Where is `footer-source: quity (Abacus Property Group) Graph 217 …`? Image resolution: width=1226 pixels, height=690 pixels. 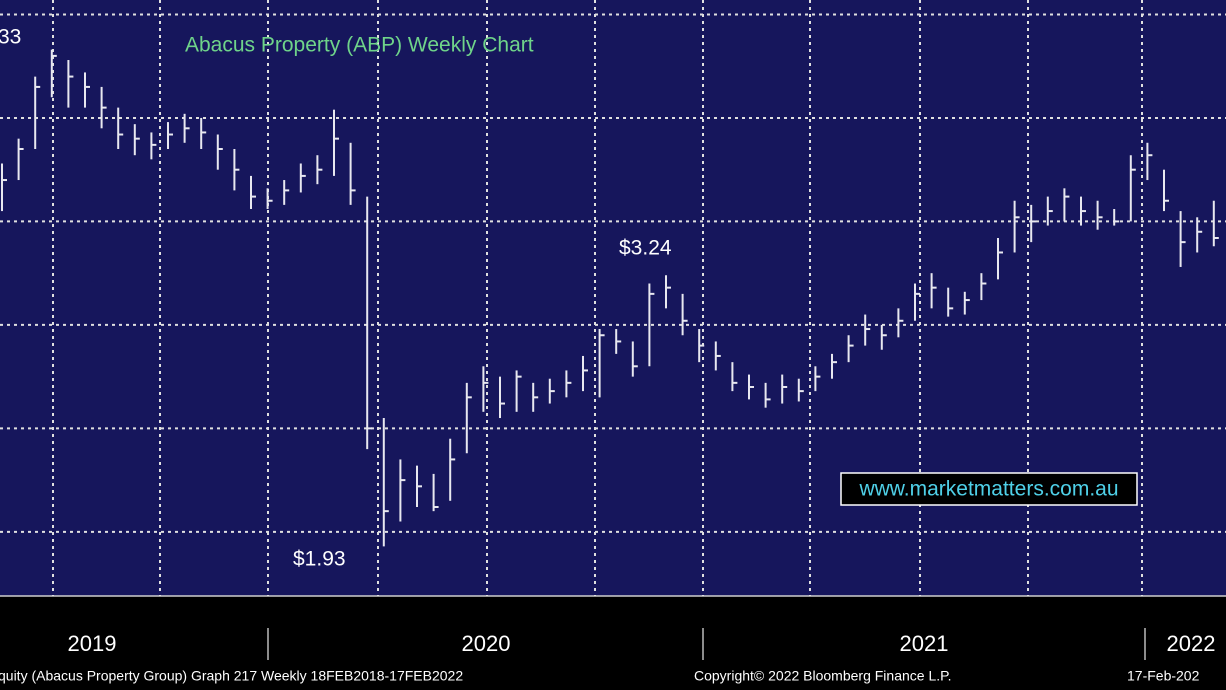
footer-source: quity (Abacus Property Group) Graph 217 … is located at coordinates (231, 676).